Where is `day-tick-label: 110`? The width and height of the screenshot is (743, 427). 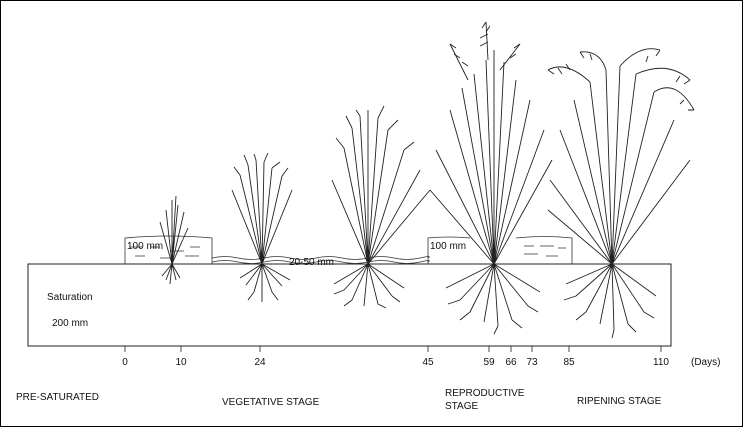
day-tick-label: 110 is located at coordinates (661, 362).